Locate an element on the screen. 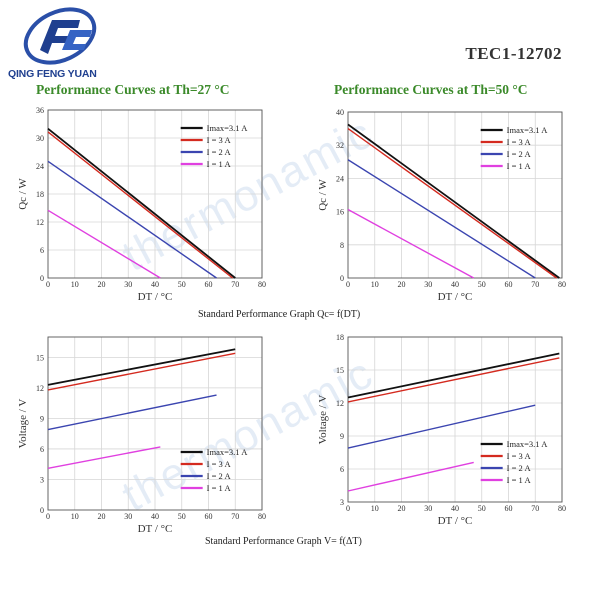 This screenshot has width=600, height=600. y-tick-label: 24 is located at coordinates (40, 166).